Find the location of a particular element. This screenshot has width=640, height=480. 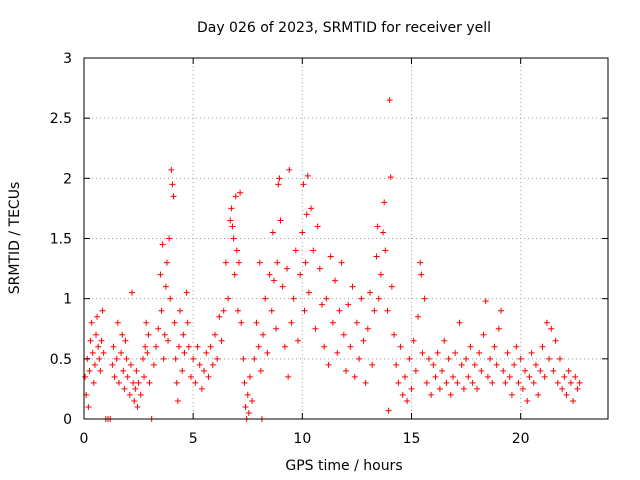

x-tick-label: 0 is located at coordinates (84, 439).